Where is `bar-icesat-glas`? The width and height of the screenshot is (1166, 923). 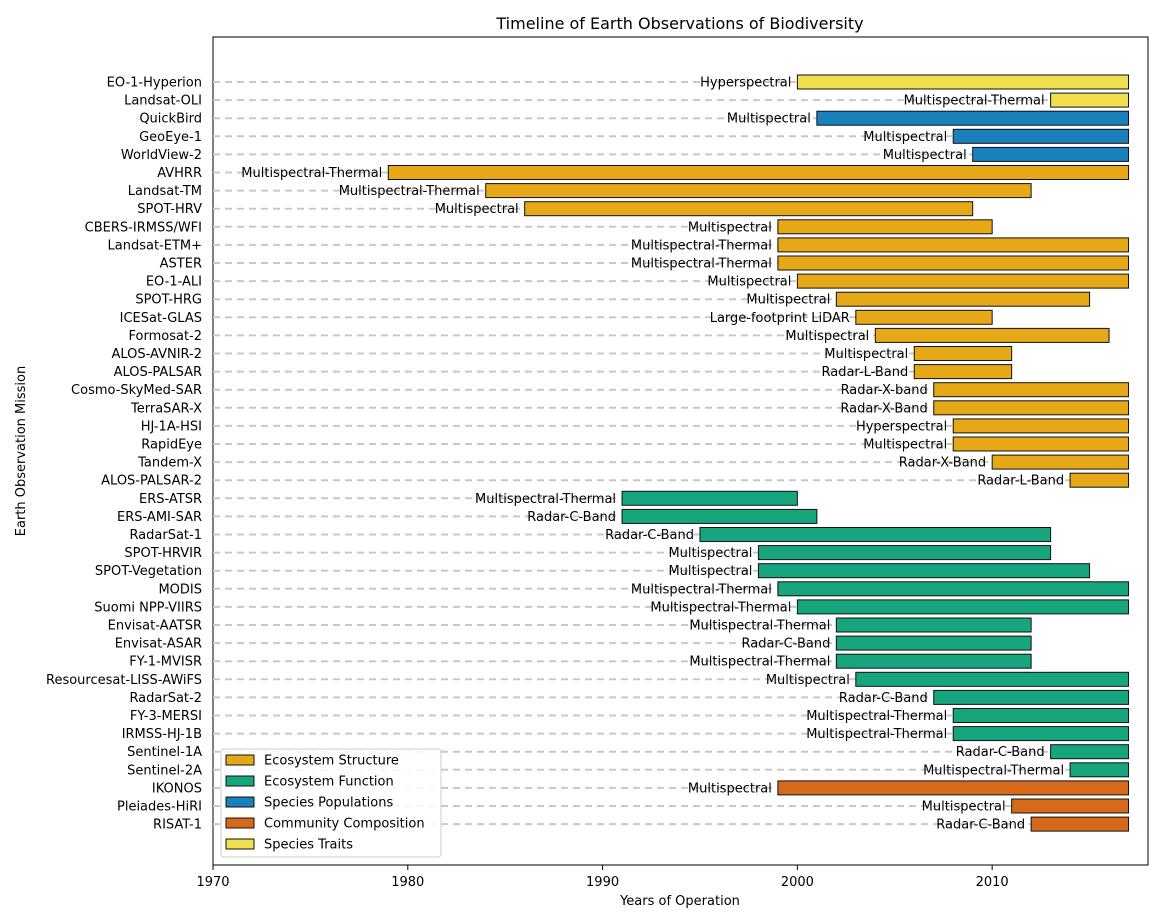 bar-icesat-glas is located at coordinates (924, 317).